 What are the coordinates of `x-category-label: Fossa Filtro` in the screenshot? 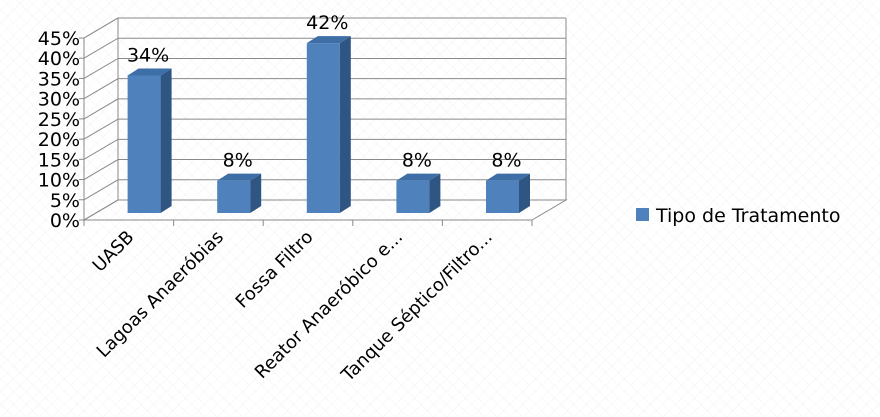 It's located at (275, 270).